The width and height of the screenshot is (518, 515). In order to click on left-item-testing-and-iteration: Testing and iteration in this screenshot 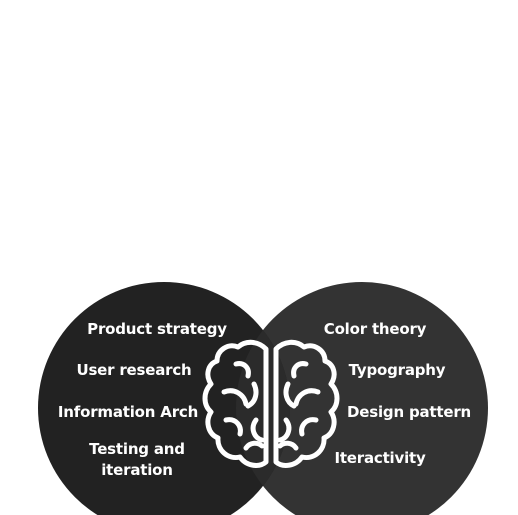, I will do `click(137, 459)`.